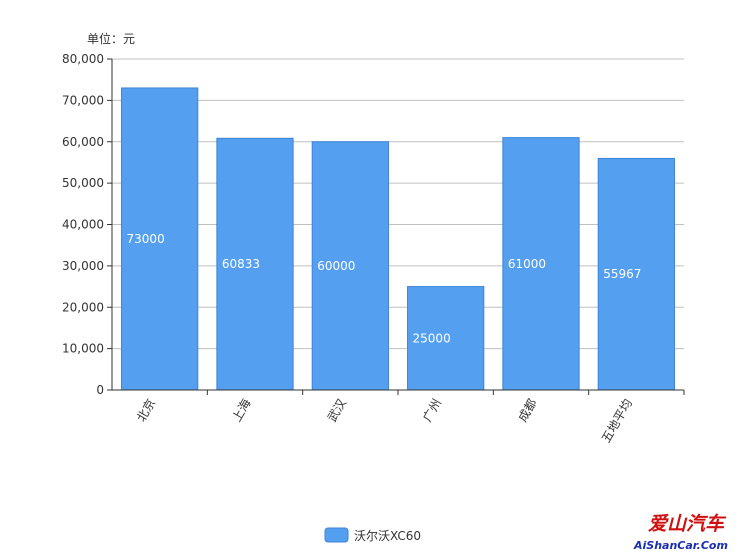 This screenshot has height=557, width=744. I want to click on x-tick-label: 北京, so click(146, 411).